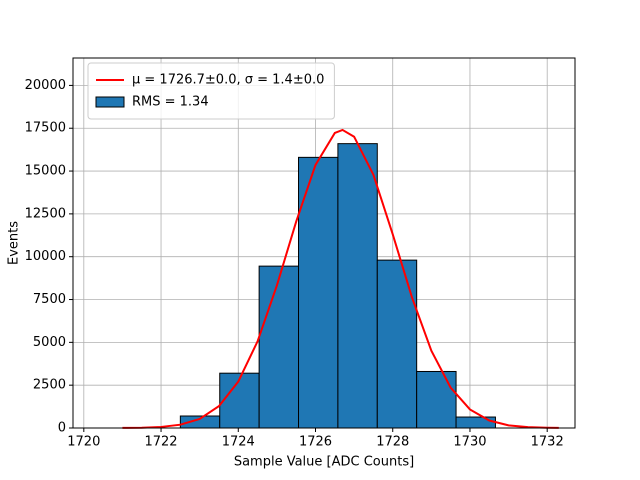  I want to click on x-tick-label: 1724, so click(238, 442).